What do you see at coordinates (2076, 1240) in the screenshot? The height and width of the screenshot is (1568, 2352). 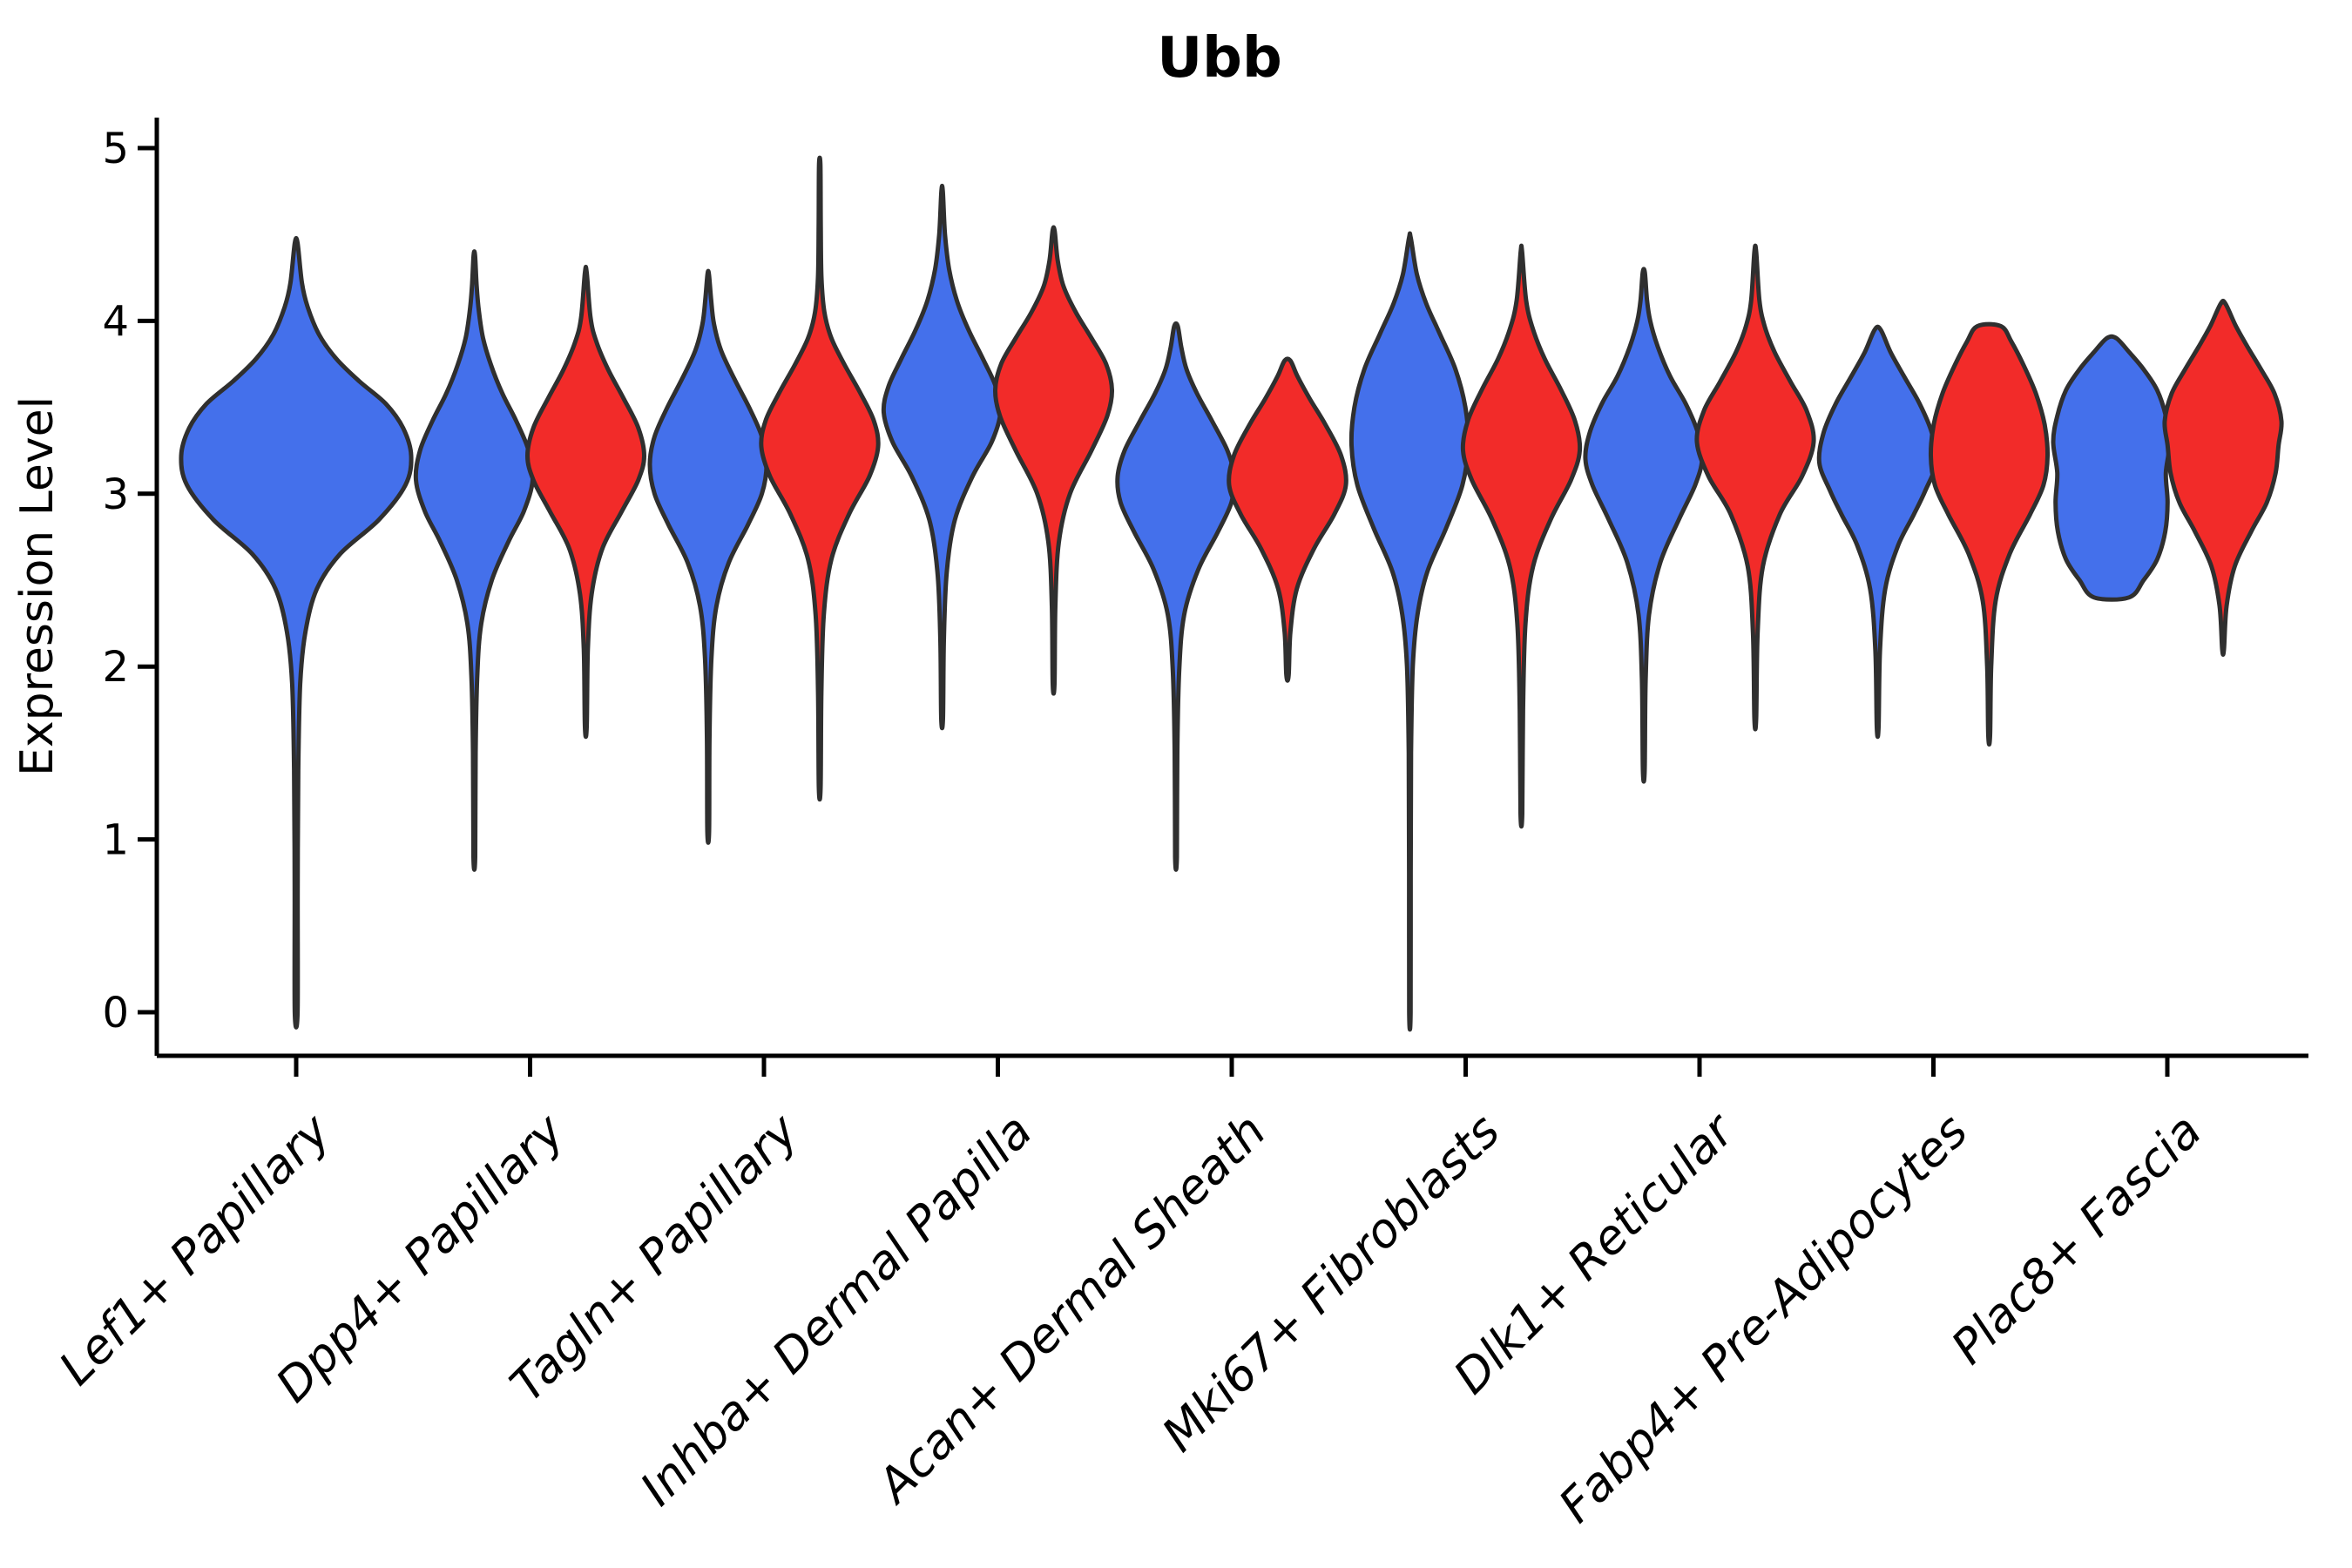 I see `x-tick-label: Plac8+ Fascia` at bounding box center [2076, 1240].